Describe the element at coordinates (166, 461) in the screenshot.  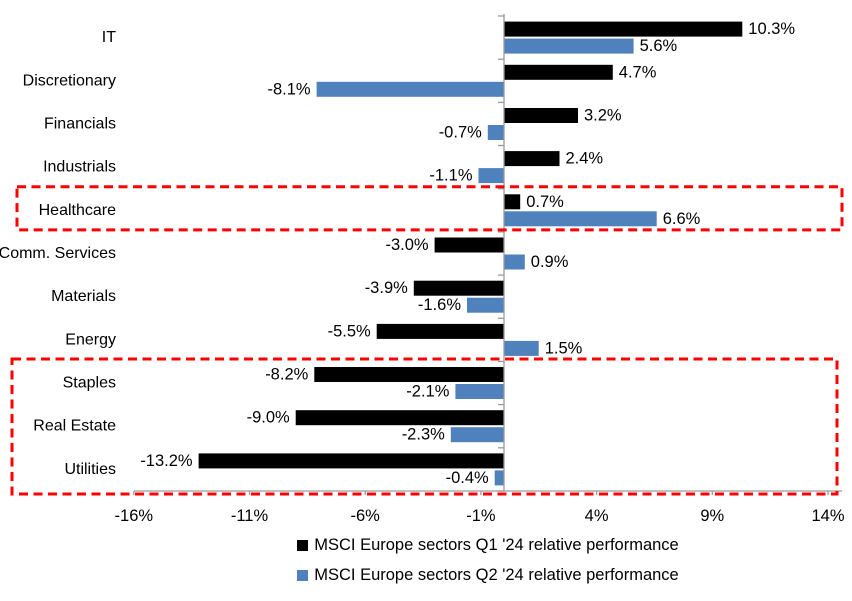
I see `value-label-q1-utilities: -13.2%` at that location.